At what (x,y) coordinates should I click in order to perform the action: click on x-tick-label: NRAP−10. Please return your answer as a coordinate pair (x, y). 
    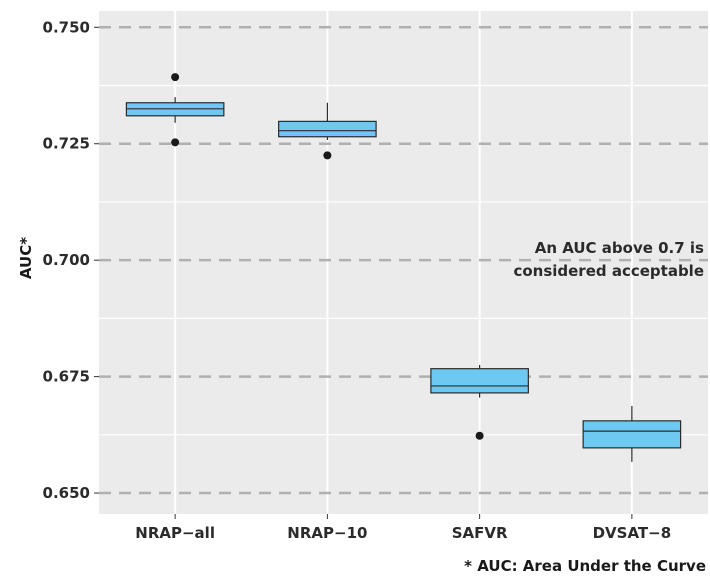
    Looking at the image, I should click on (327, 533).